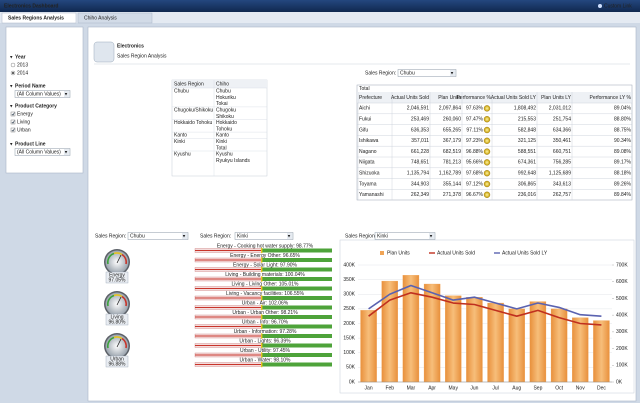 This screenshot has width=640, height=403. Describe the element at coordinates (222, 104) in the screenshot. I see `chiho-link: Tokai` at that location.